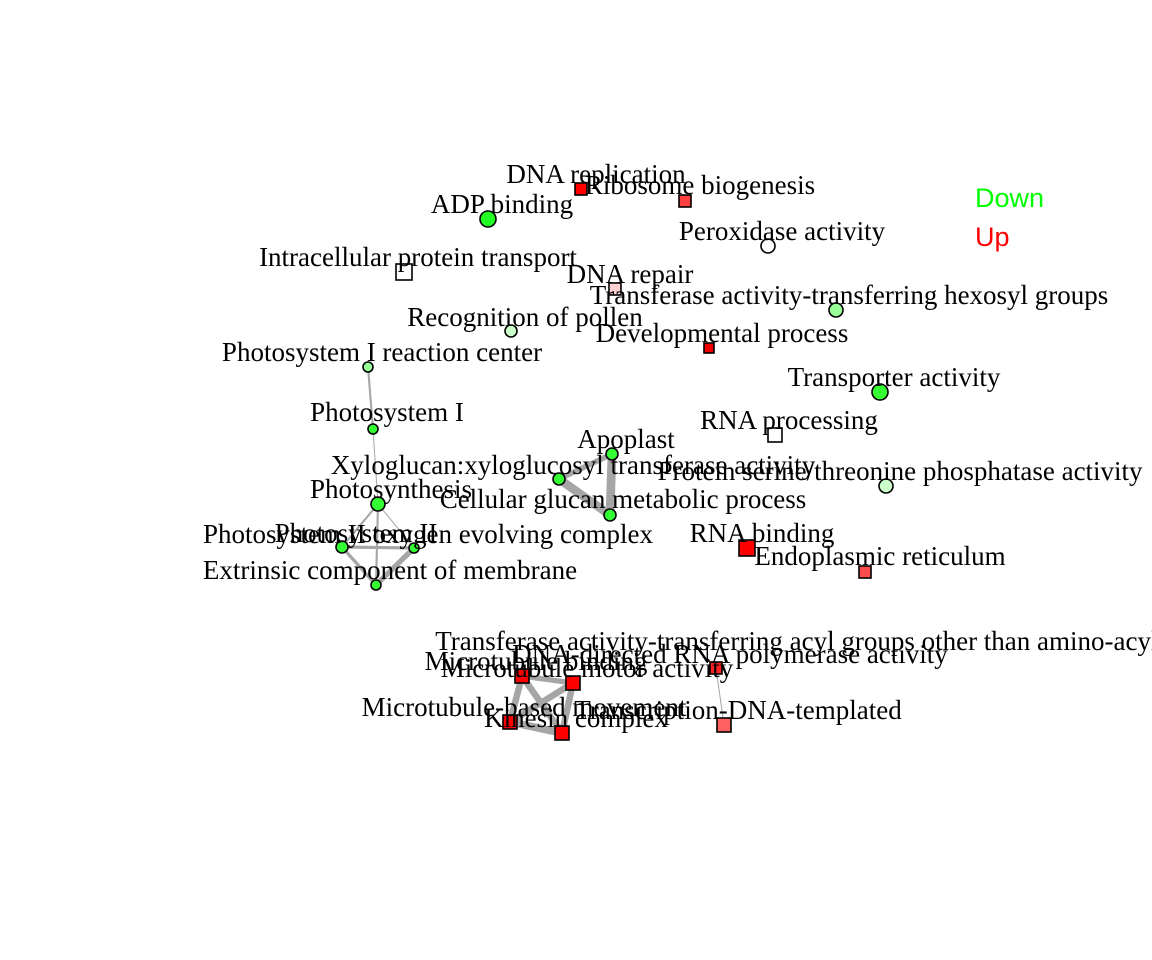  I want to click on node-label-adp_binding: ADP binding, so click(502, 204).